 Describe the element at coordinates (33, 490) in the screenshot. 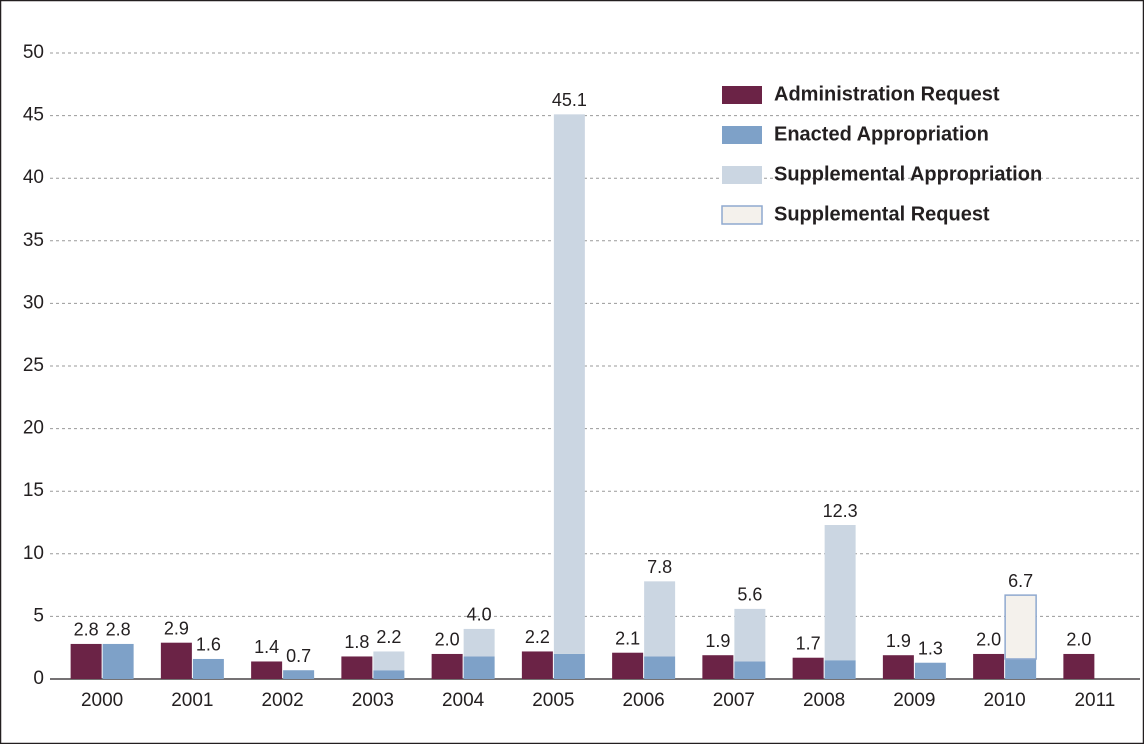

I see `y-tick-label: 15` at that location.